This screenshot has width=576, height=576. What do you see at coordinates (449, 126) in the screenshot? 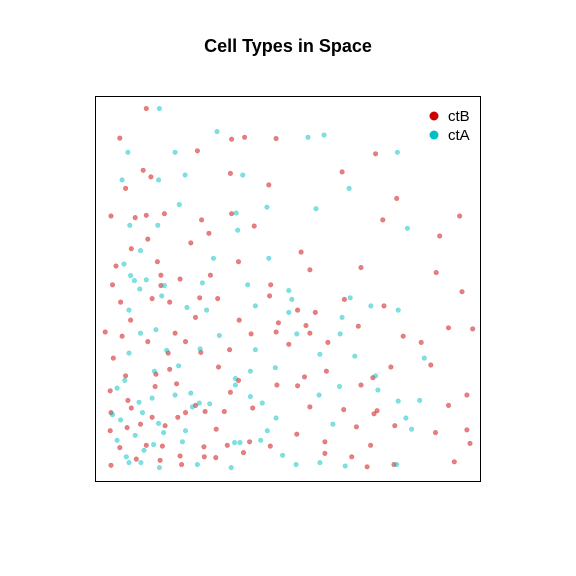
I see `legend: ctB ctA` at bounding box center [449, 126].